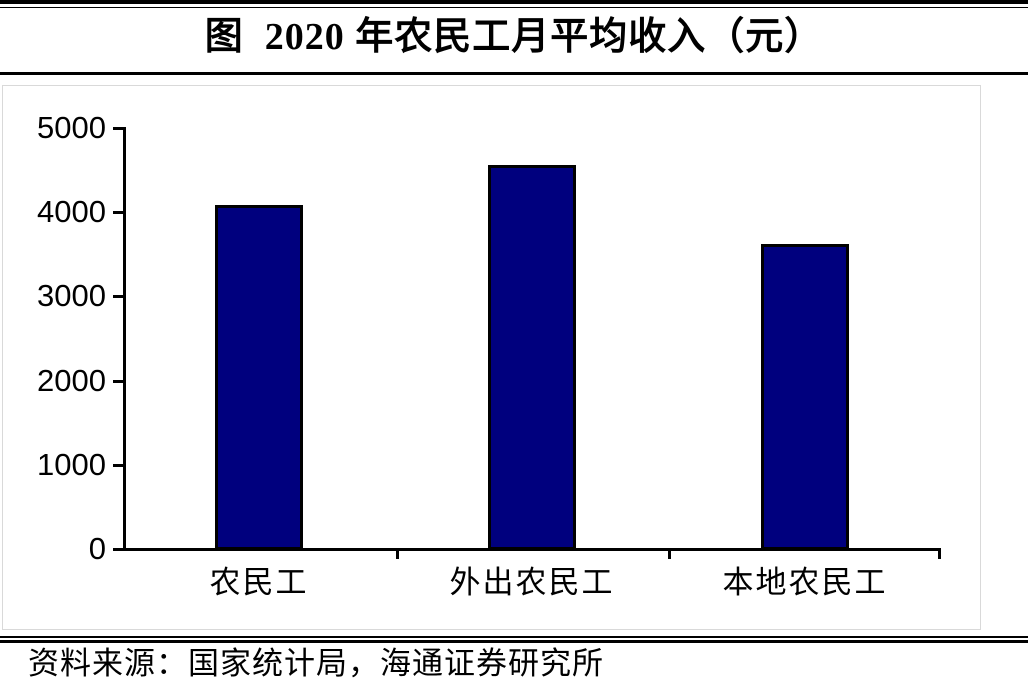 Image resolution: width=1028 pixels, height=690 pixels. Describe the element at coordinates (316, 663) in the screenshot. I see `source-note: 资料来源：国家统计局，海通证券研究所` at that location.